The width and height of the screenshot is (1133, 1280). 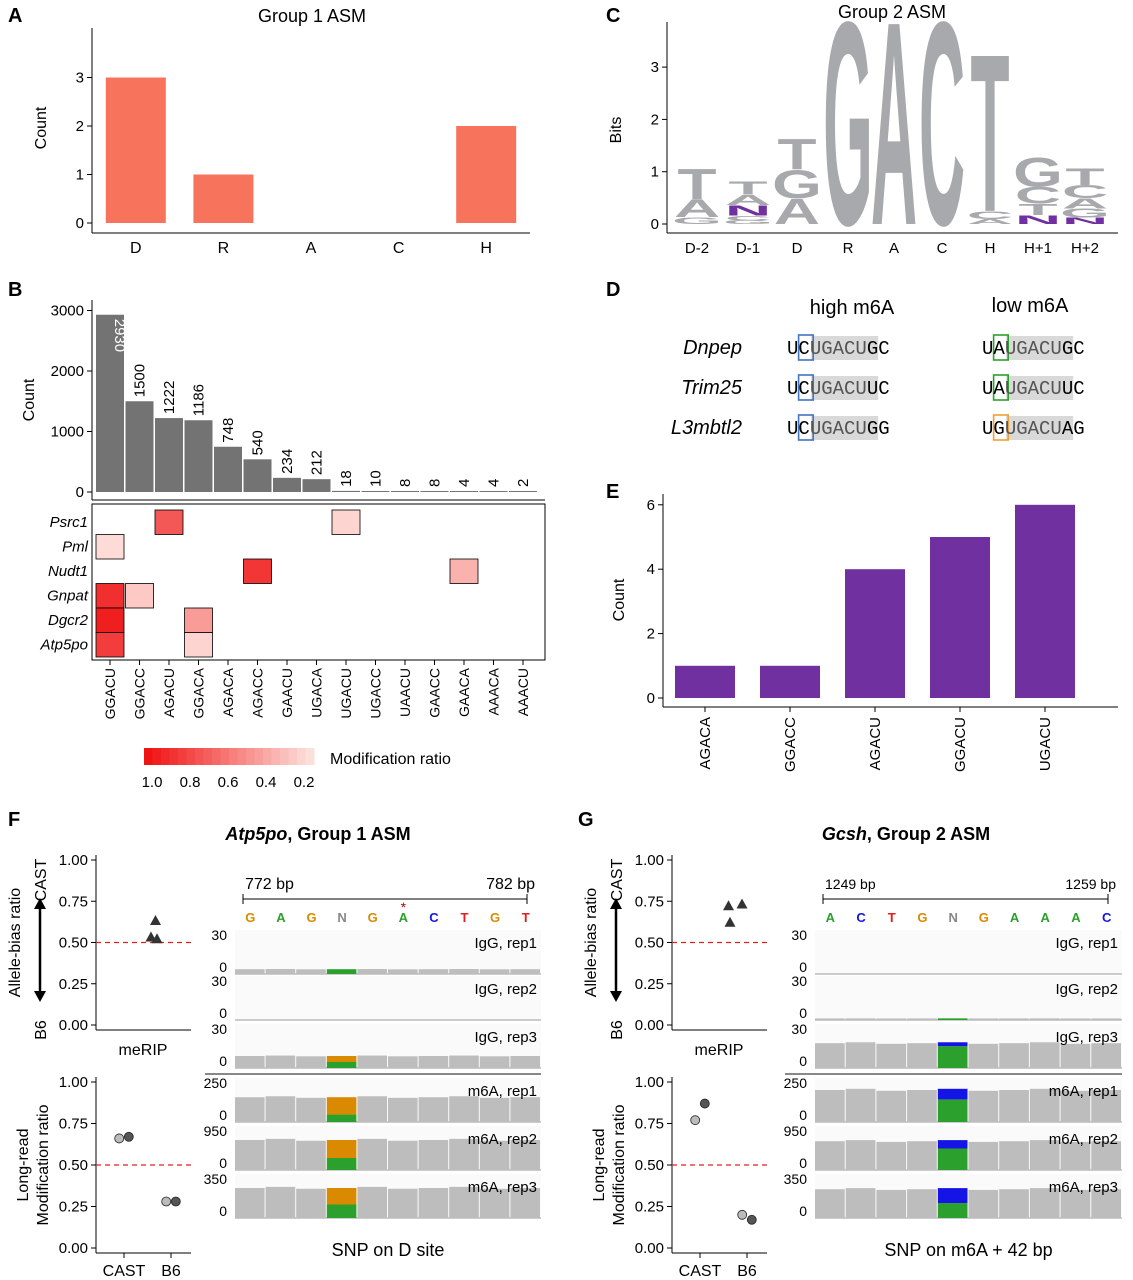 I want to click on merip-point, so click(x=155, y=920).